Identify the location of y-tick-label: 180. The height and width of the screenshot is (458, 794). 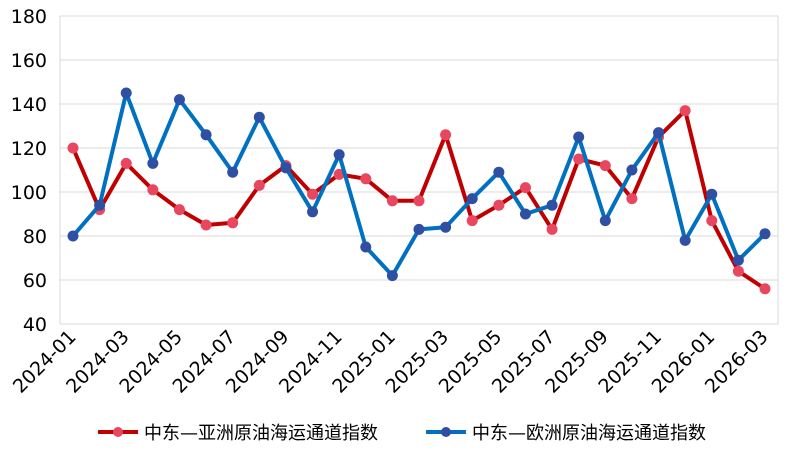
(29, 17).